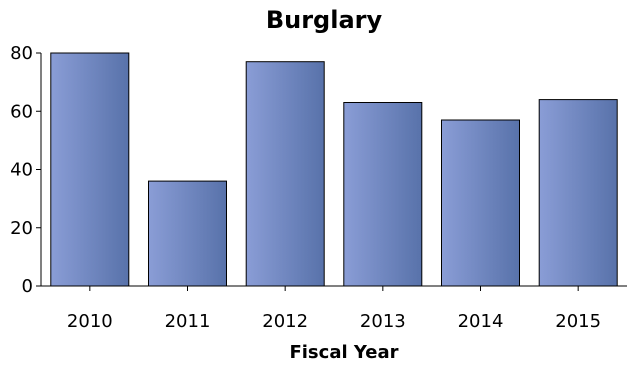 Image resolution: width=633 pixels, height=367 pixels. Describe the element at coordinates (578, 321) in the screenshot. I see `x-tick-label: 2015` at that location.